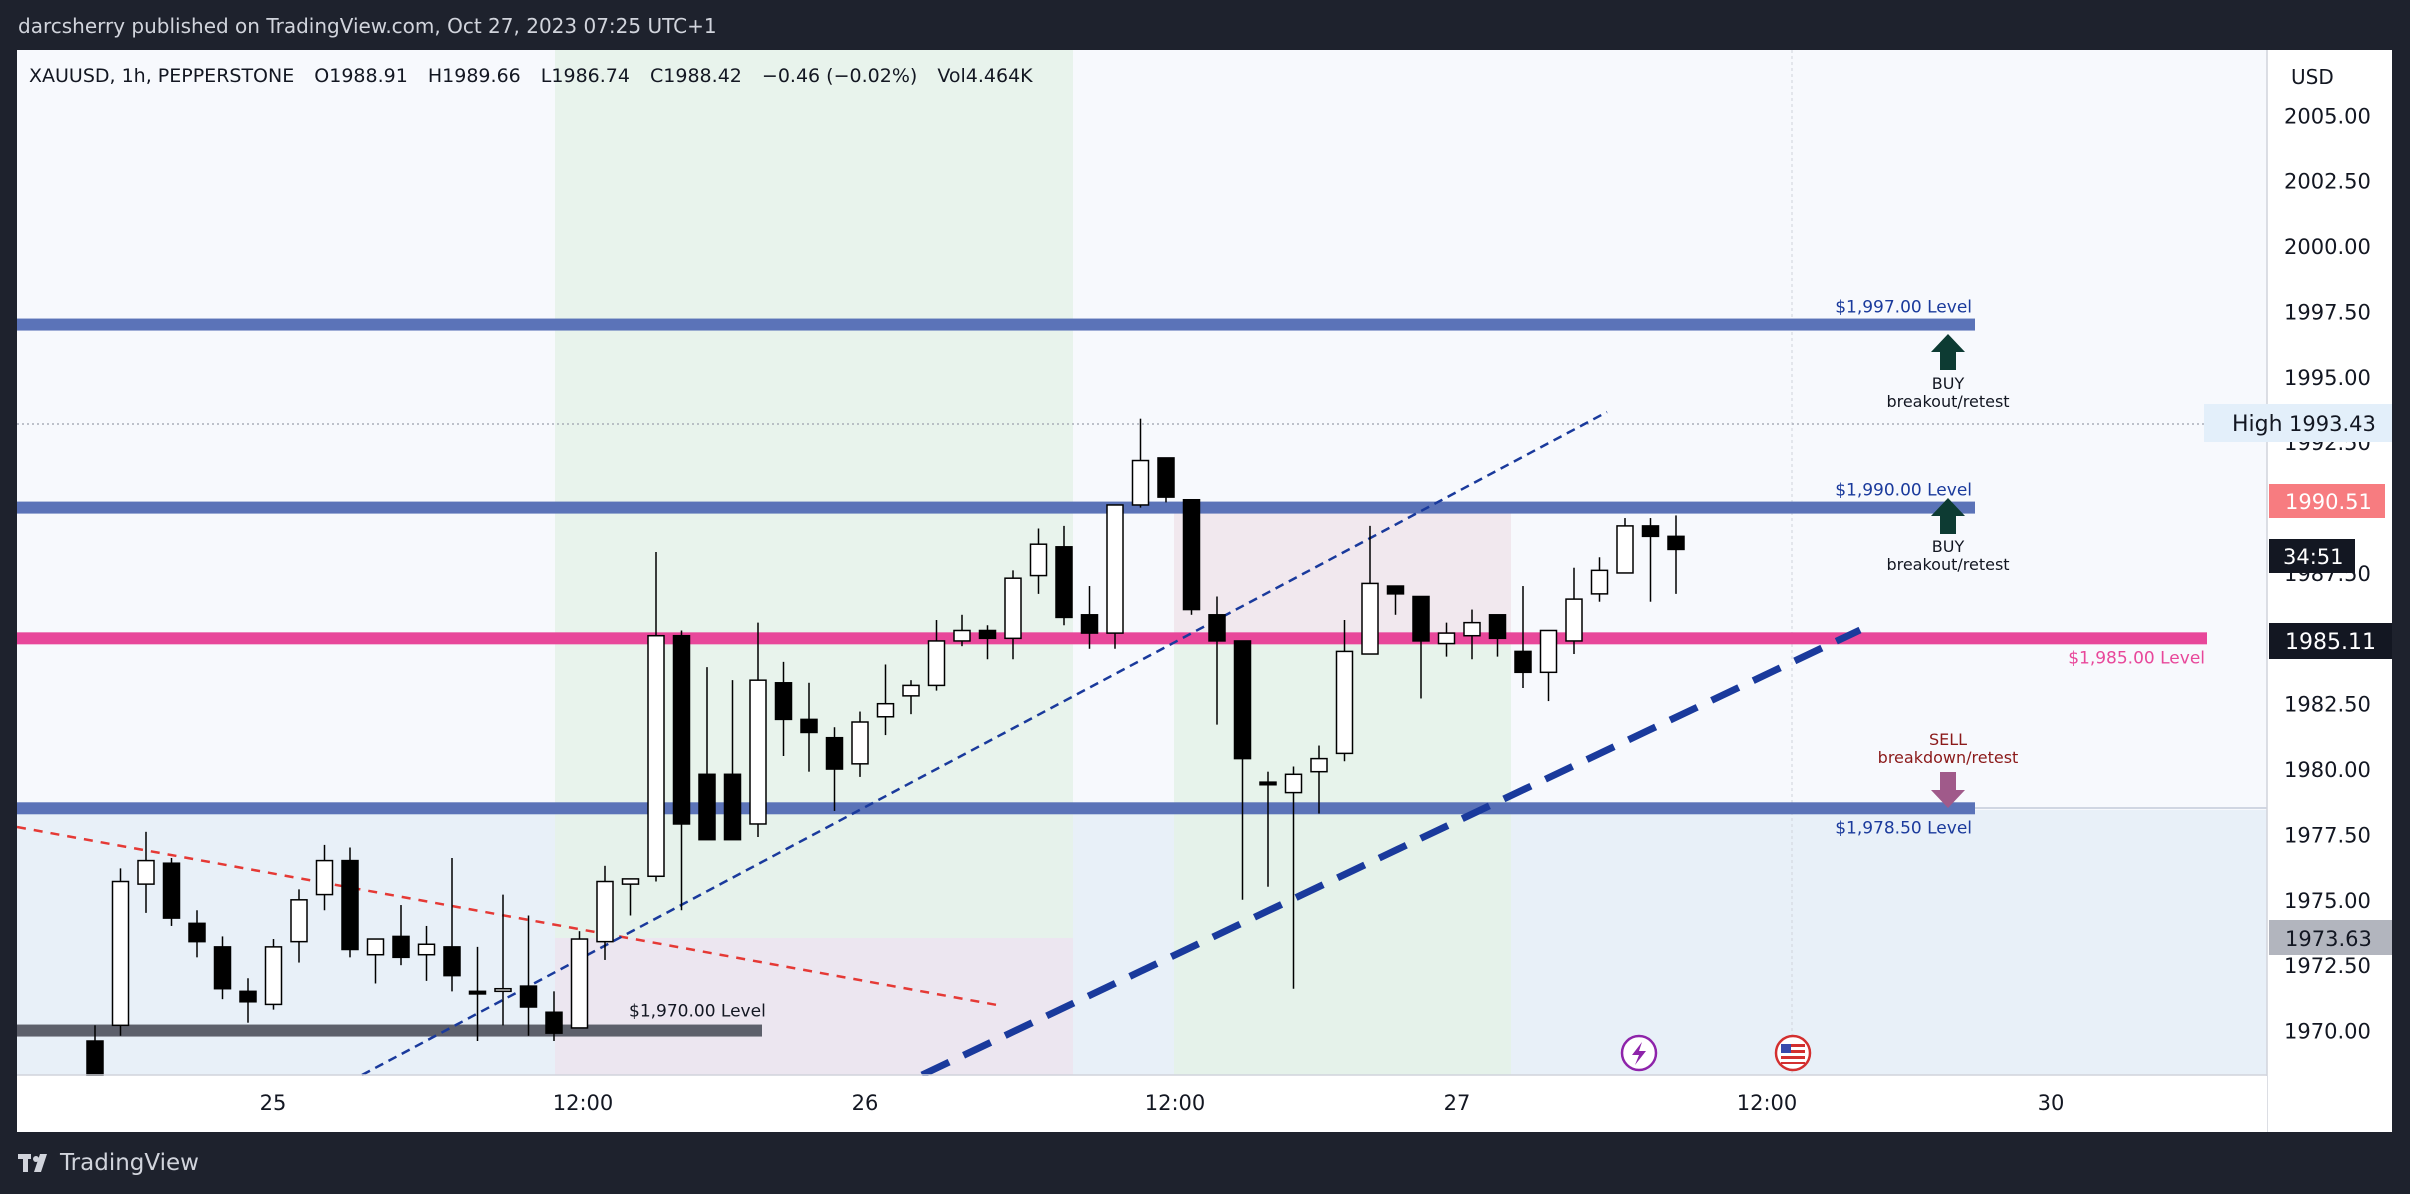 The width and height of the screenshot is (2410, 1194). Describe the element at coordinates (1639, 1053) in the screenshot. I see `lightning-event-icon` at that location.